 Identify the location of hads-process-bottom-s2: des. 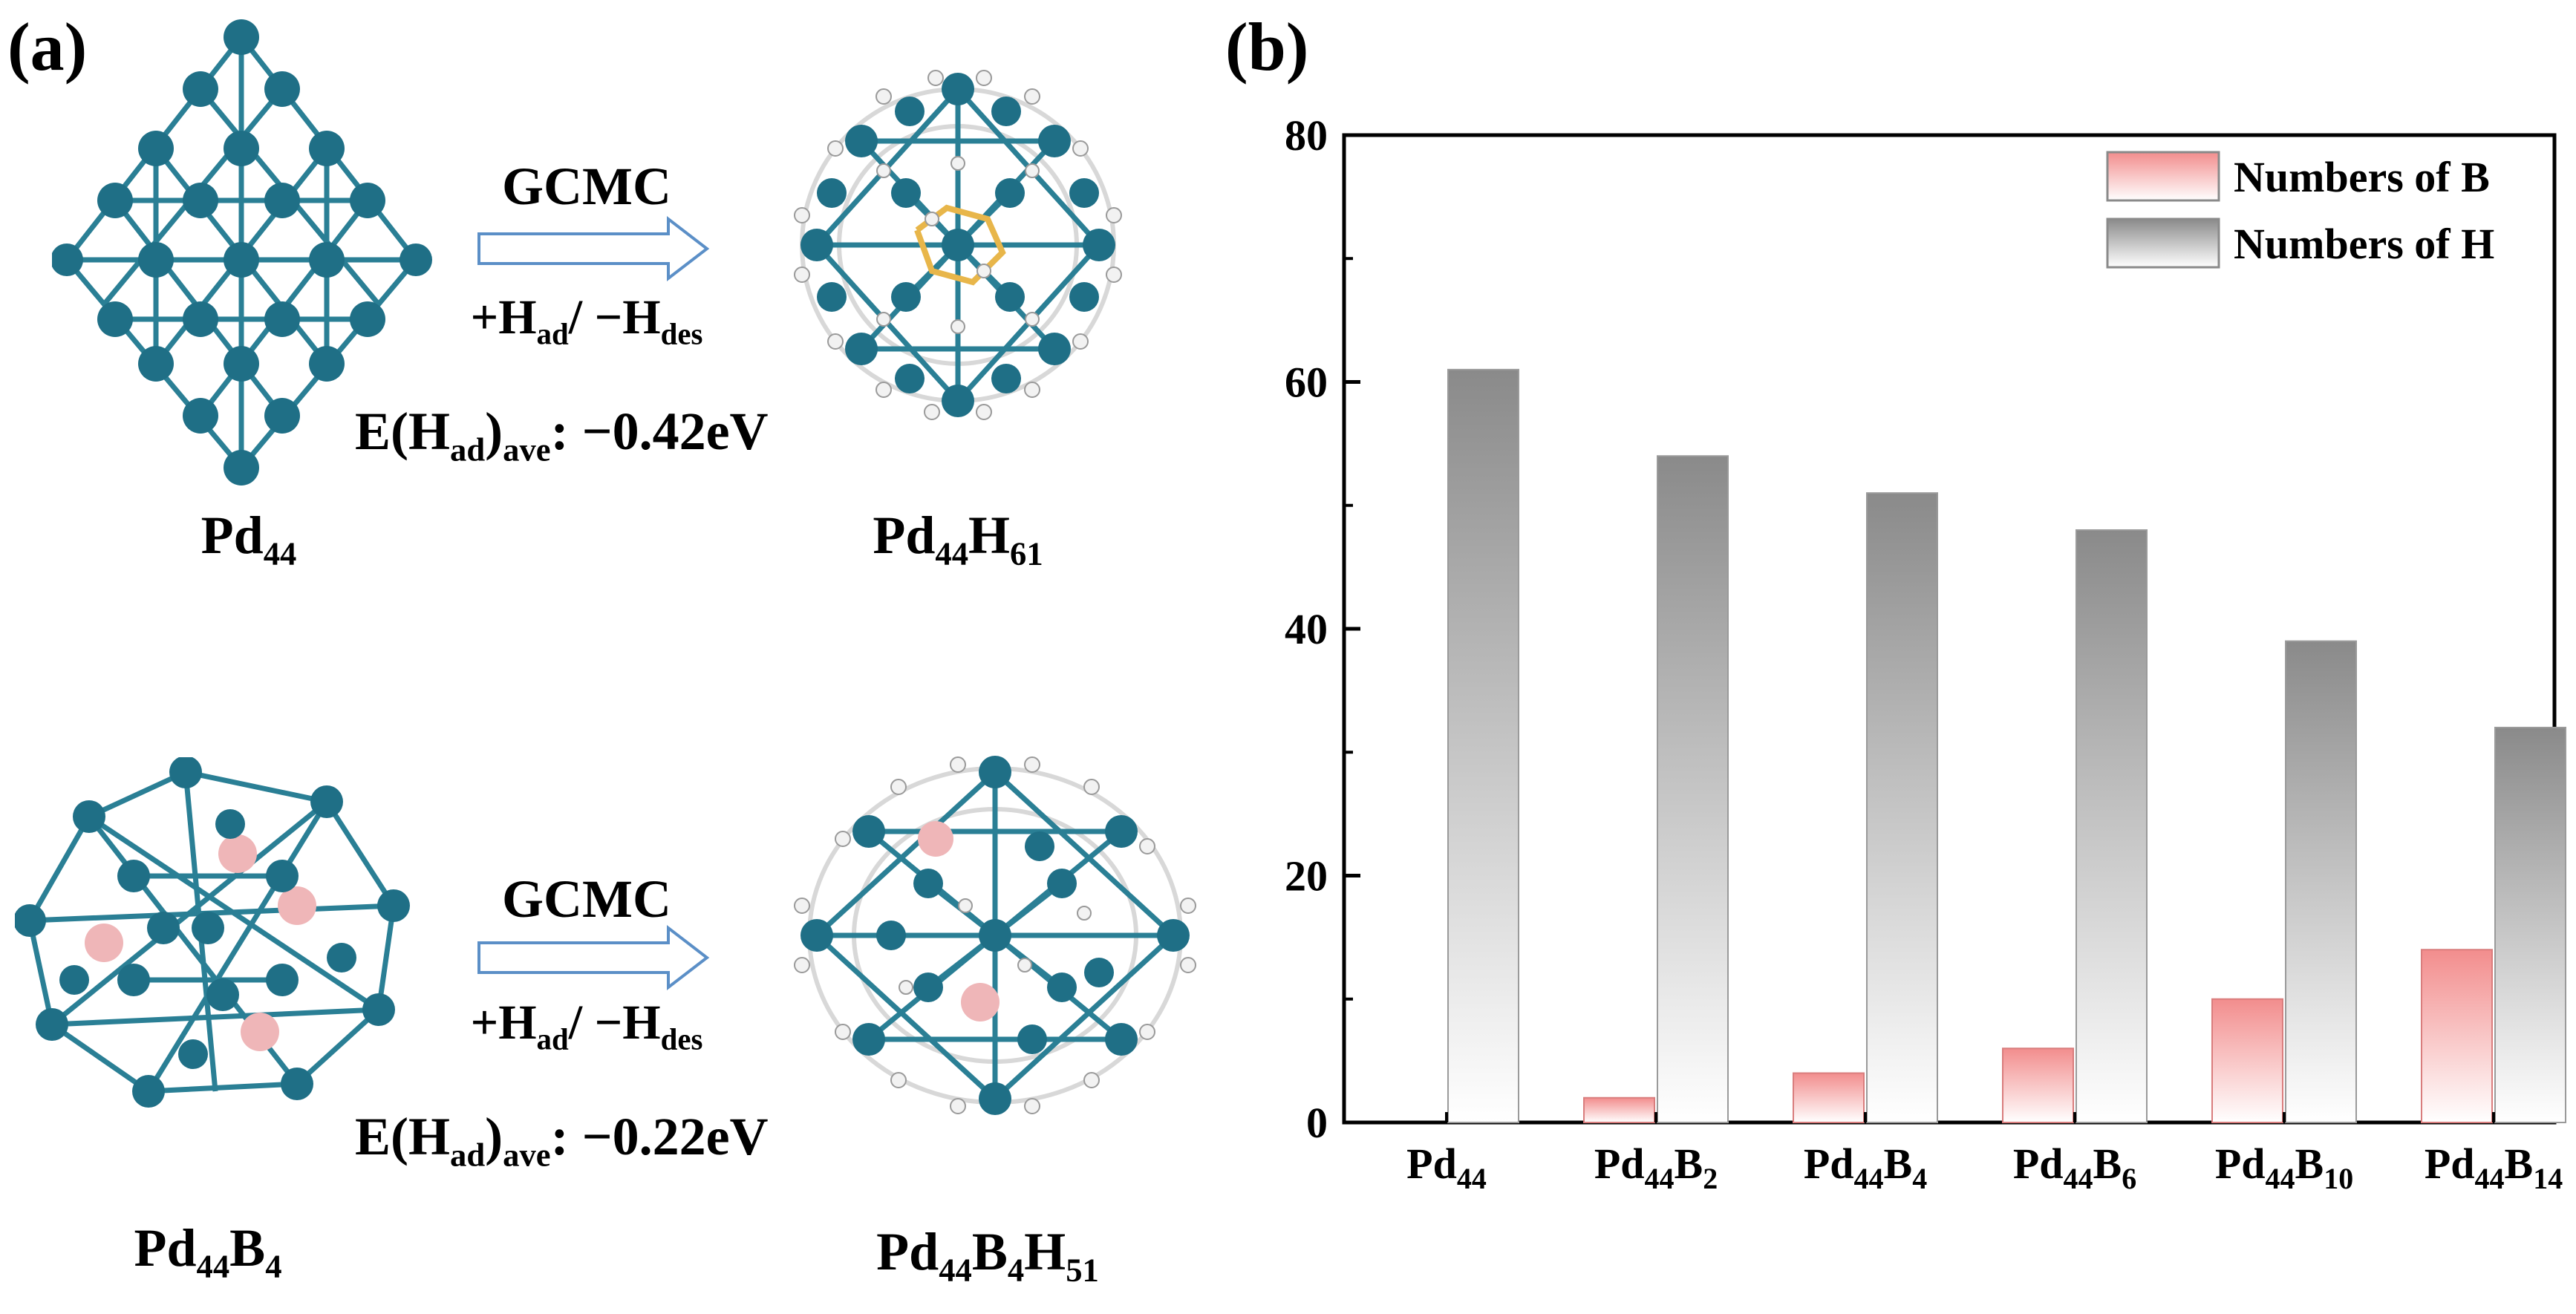
(681, 1039).